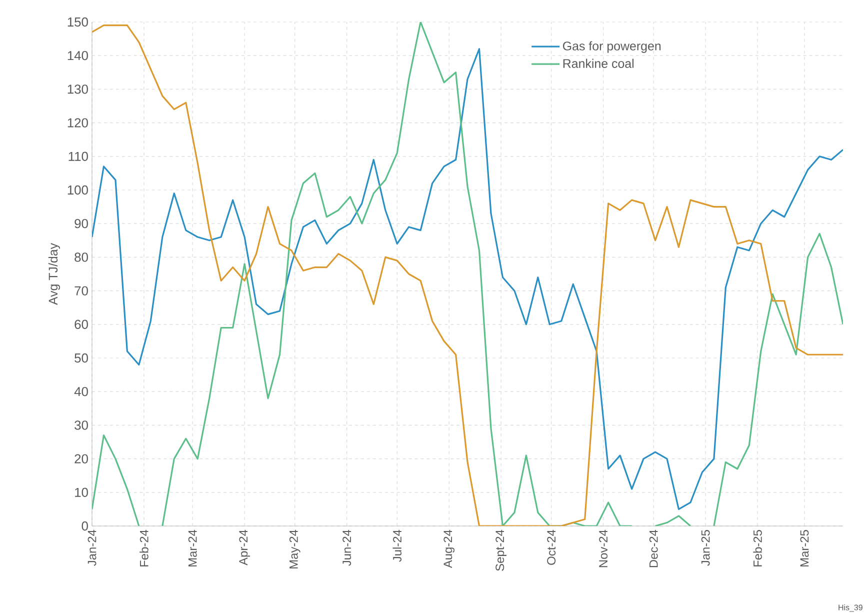 Image resolution: width=865 pixels, height=614 pixels. Describe the element at coordinates (804, 548) in the screenshot. I see `x-tick-label: Mar-25` at that location.